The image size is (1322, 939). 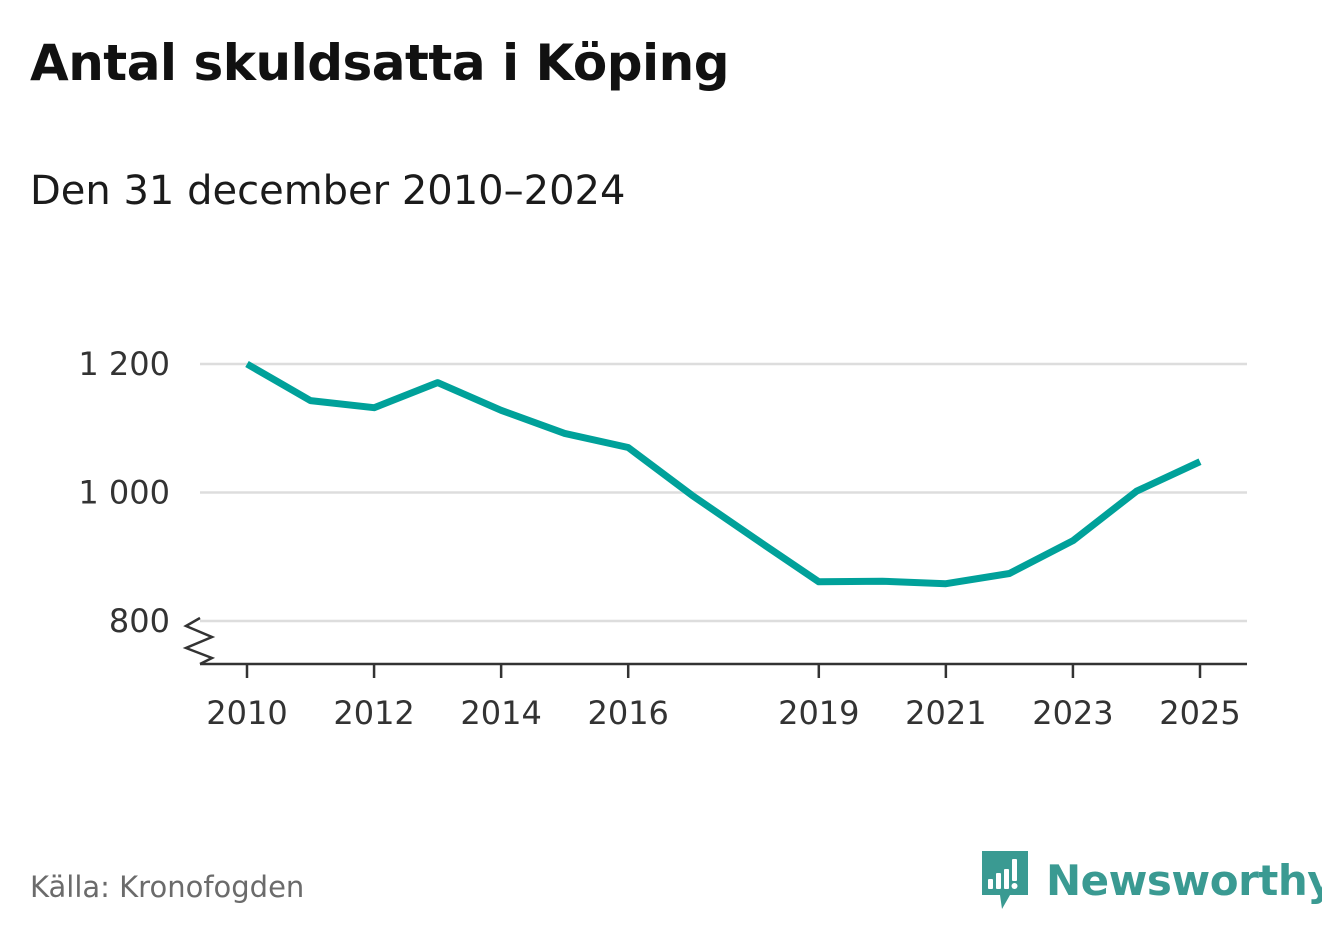 What do you see at coordinates (139, 621) in the screenshot?
I see `y-tick-label-800: 800` at bounding box center [139, 621].